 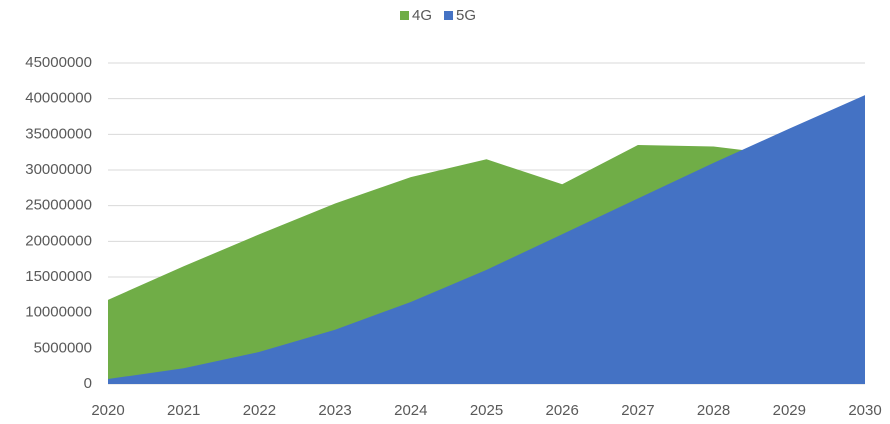 I want to click on y-tick-label: 15000000, so click(x=58, y=276).